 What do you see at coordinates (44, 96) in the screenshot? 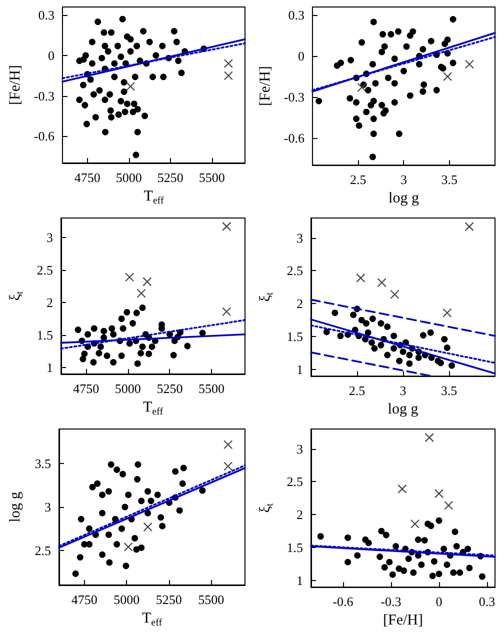
I see `y-tick-label: -0.3` at bounding box center [44, 96].